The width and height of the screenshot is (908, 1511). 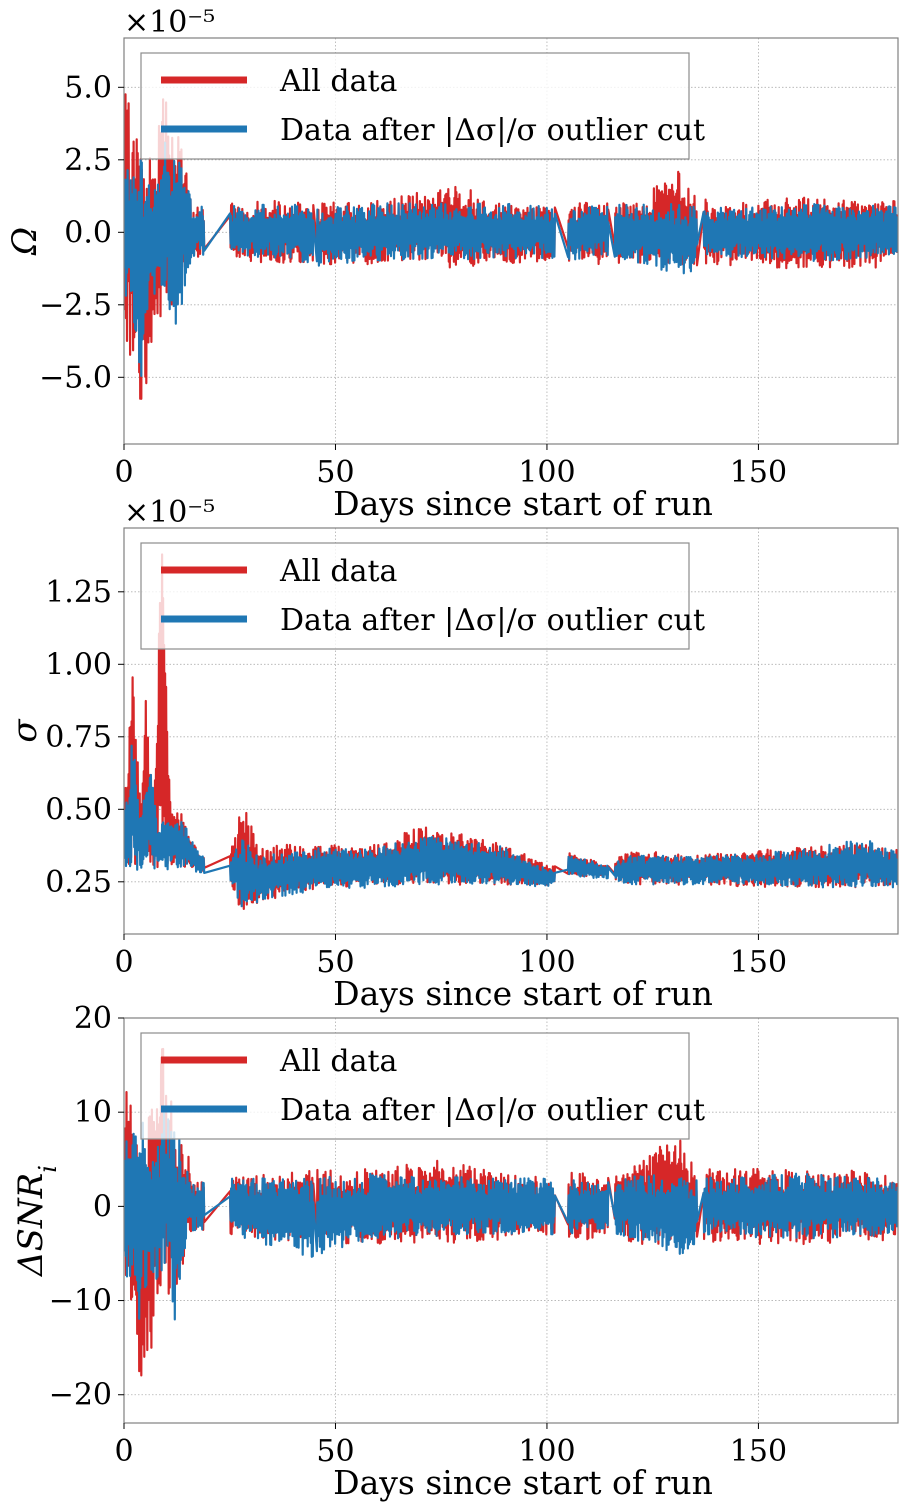 I want to click on y-tick-label: 10, so click(x=93, y=1112).